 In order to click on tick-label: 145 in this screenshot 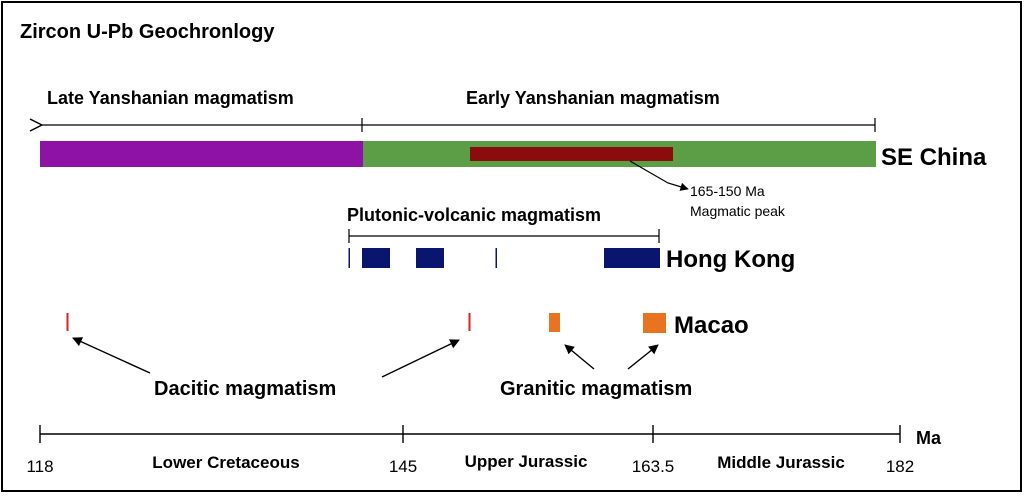, I will do `click(403, 466)`.